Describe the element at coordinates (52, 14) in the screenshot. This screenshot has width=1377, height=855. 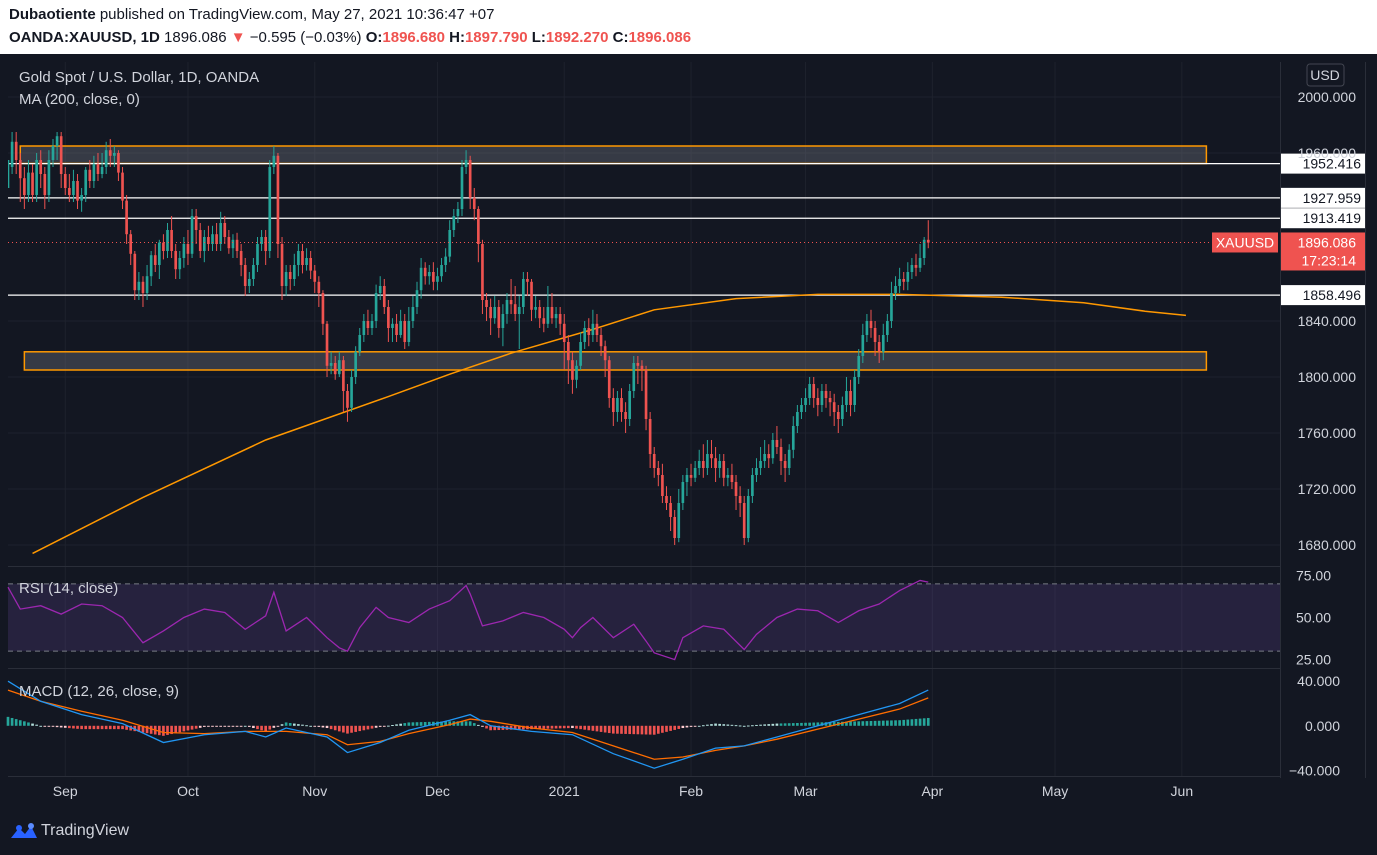
I see `author-name: Dubaotiente` at that location.